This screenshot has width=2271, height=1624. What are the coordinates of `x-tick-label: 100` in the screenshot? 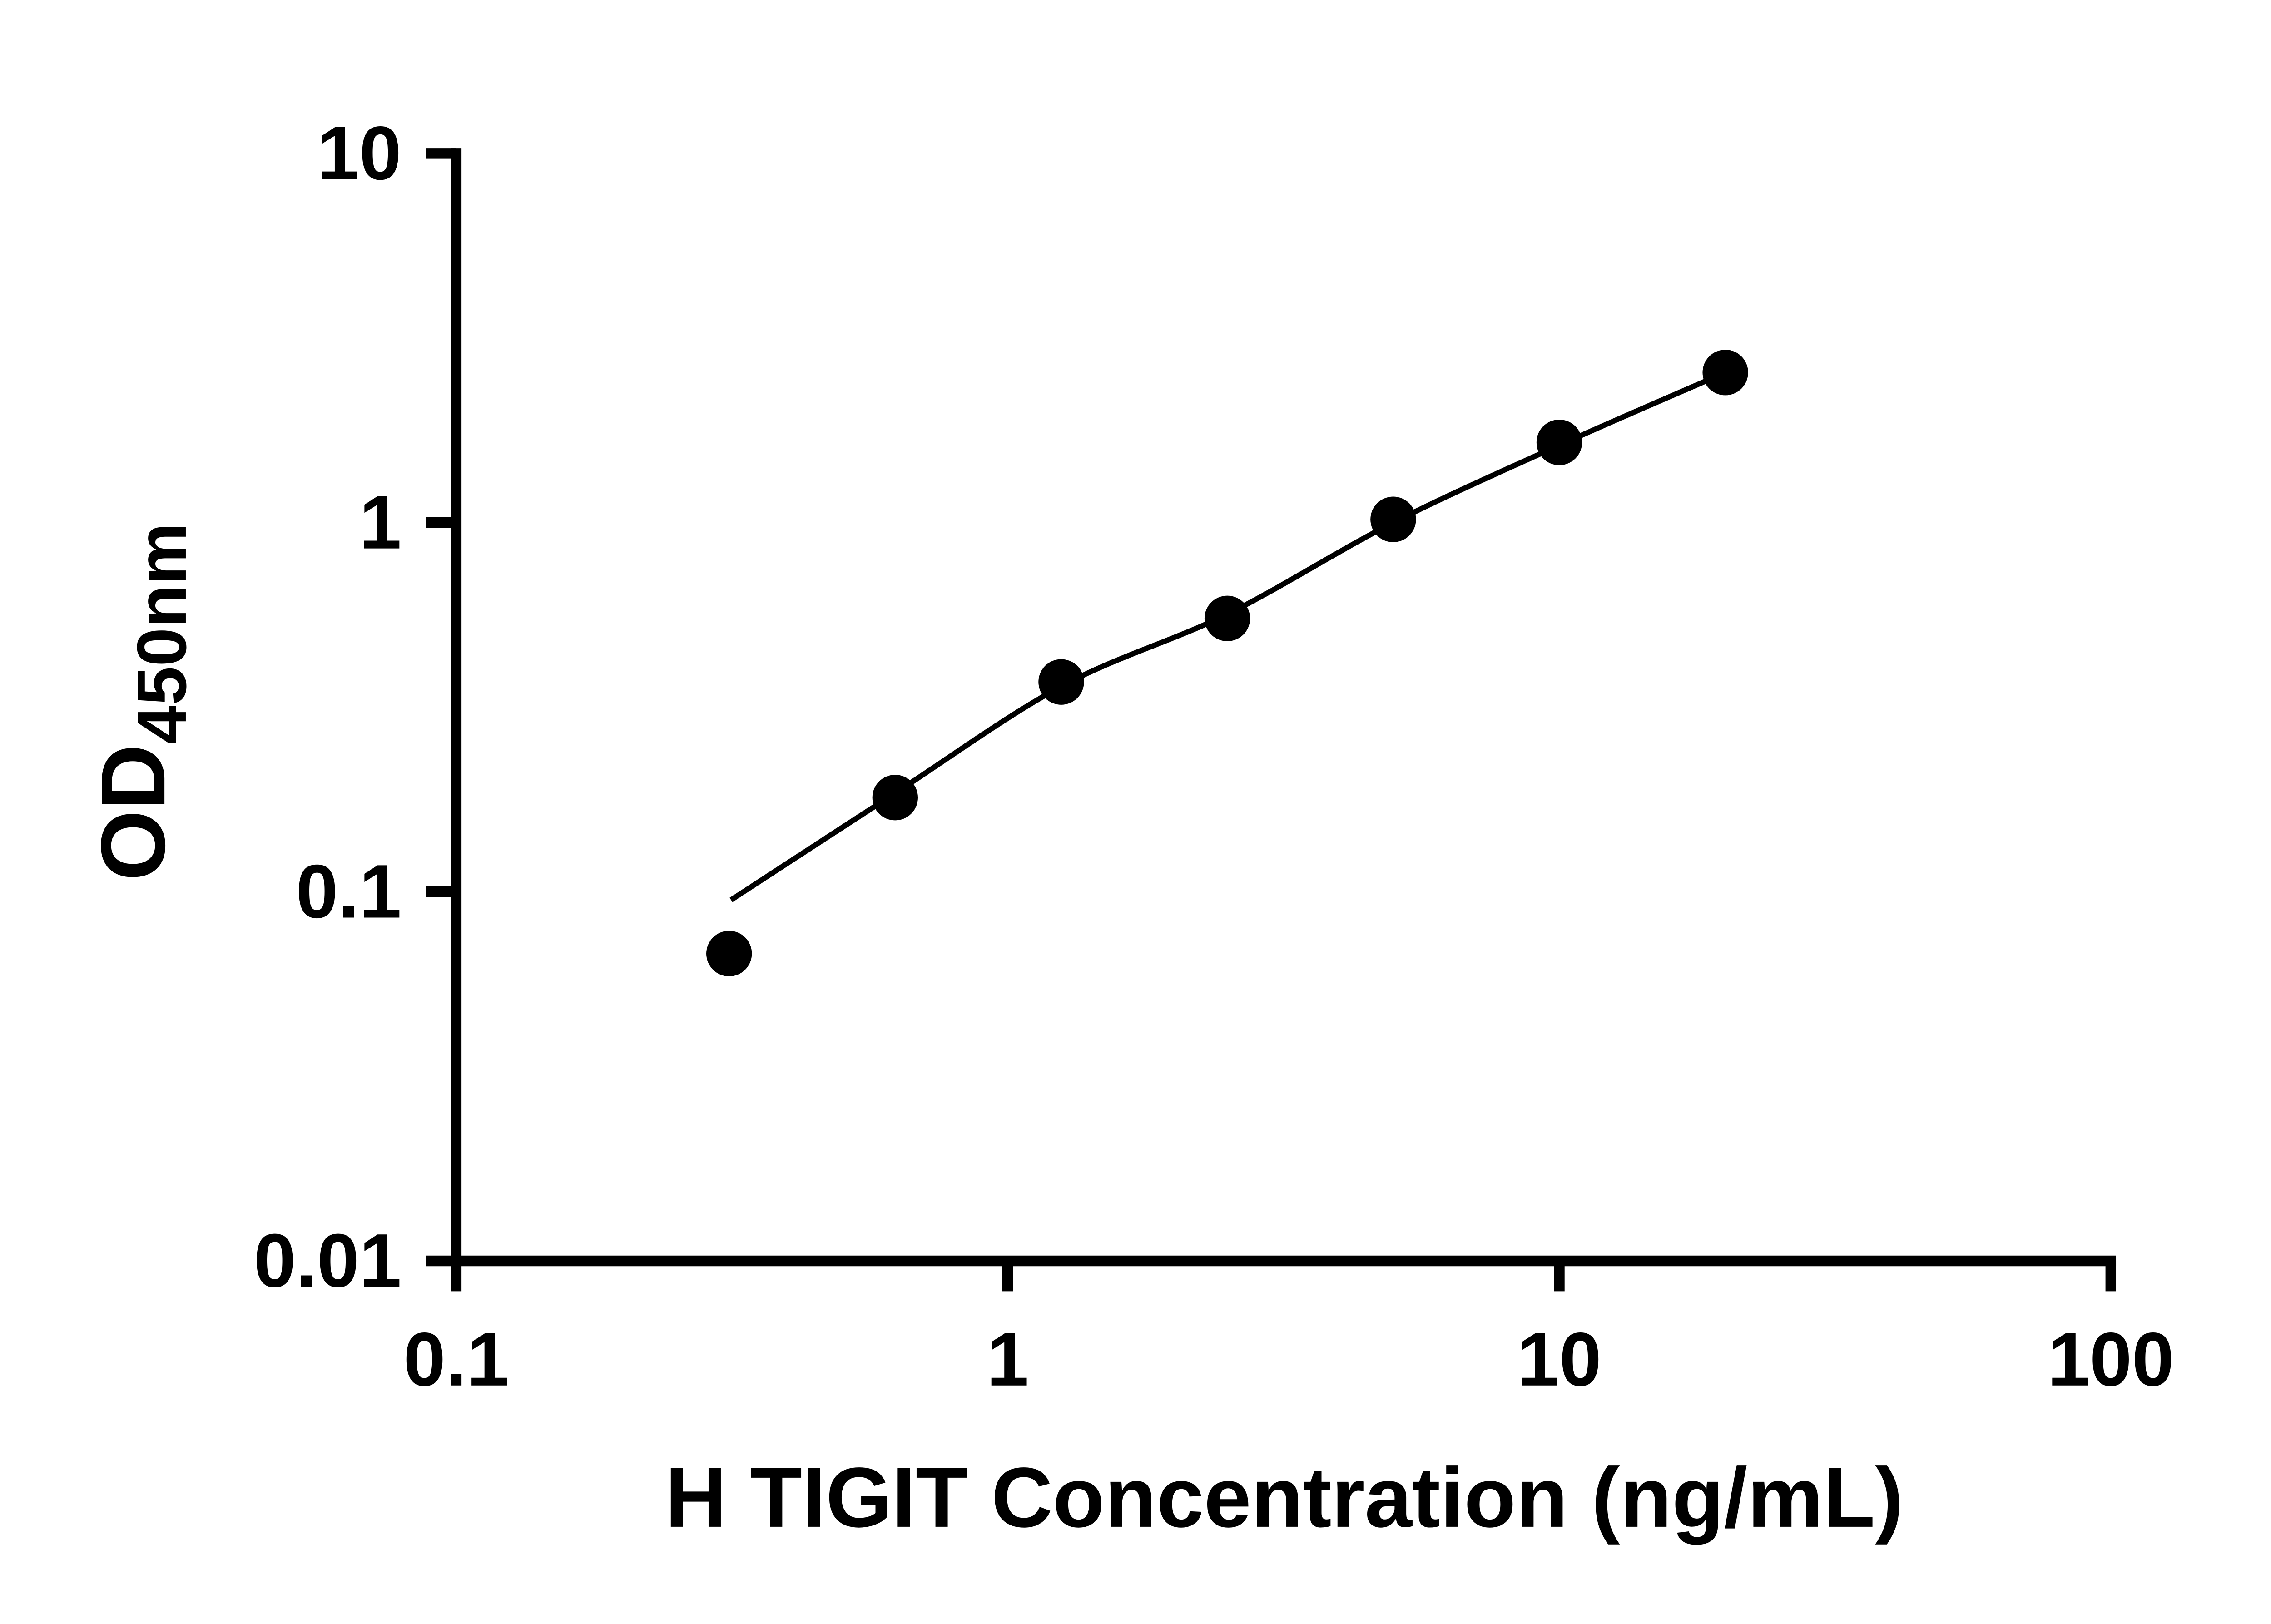 It's located at (2111, 1359).